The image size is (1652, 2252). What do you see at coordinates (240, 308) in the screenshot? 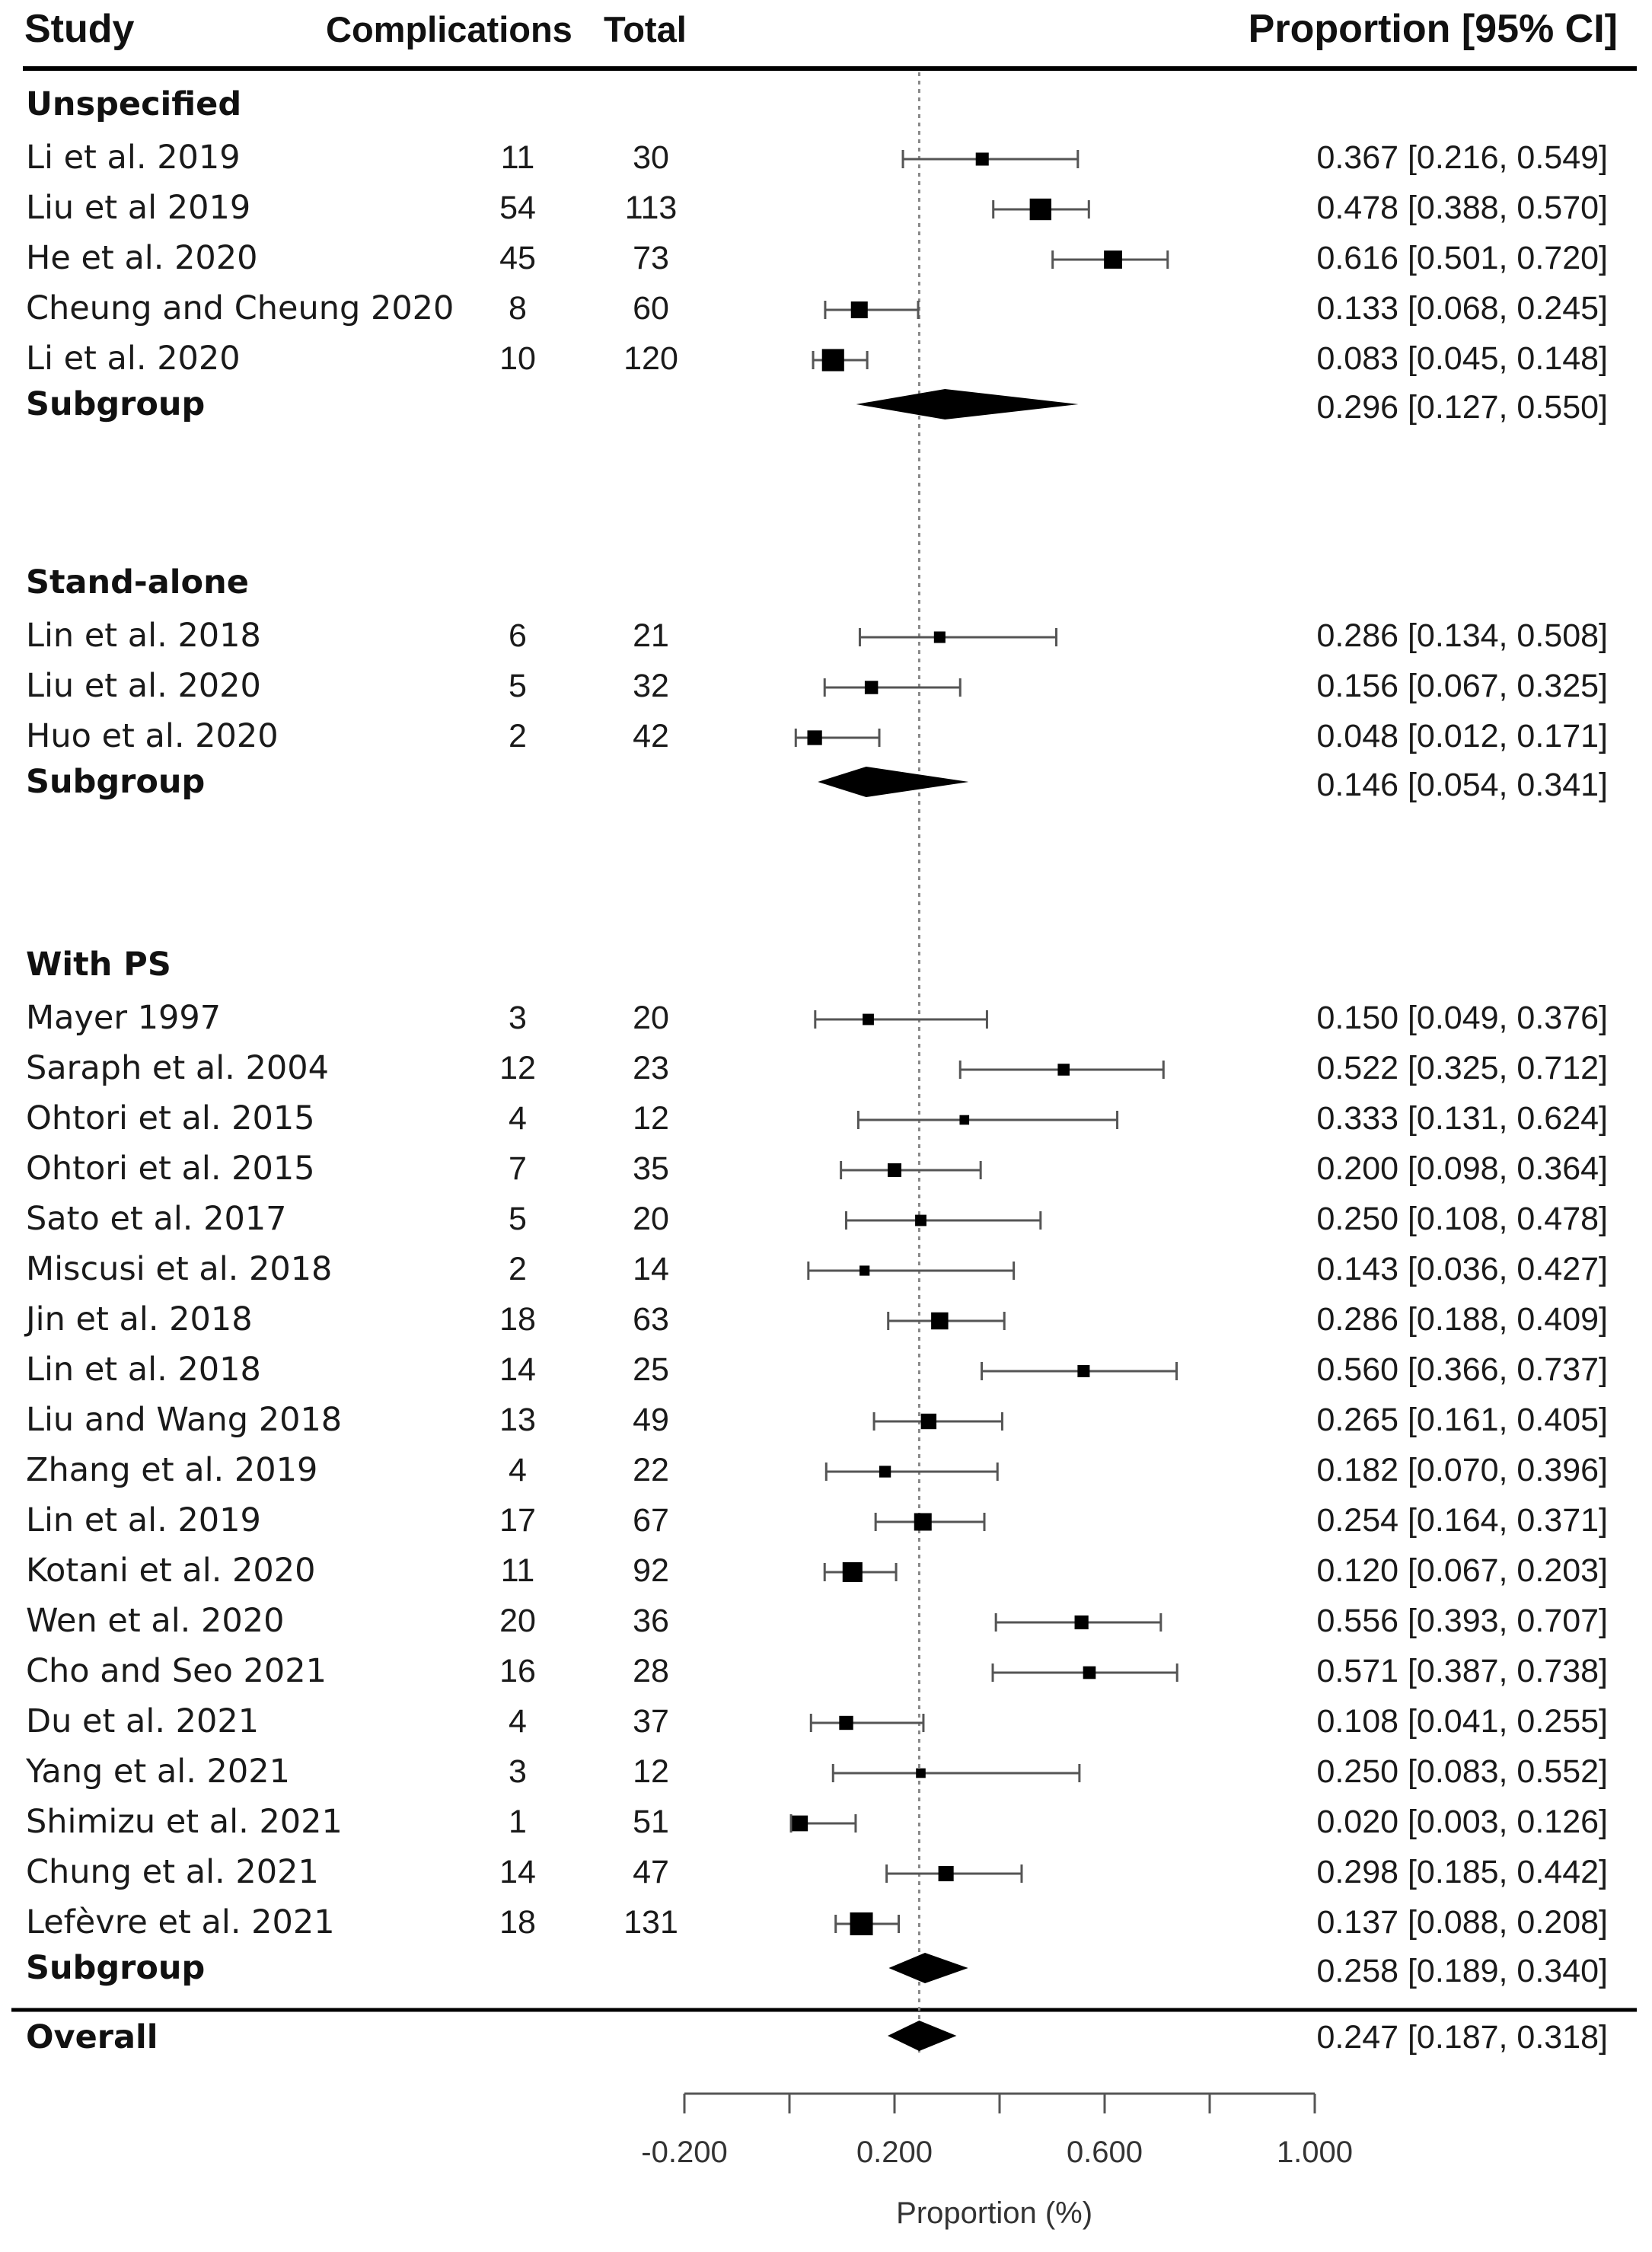
I see `study-name: Cheung and Cheung 2020` at bounding box center [240, 308].